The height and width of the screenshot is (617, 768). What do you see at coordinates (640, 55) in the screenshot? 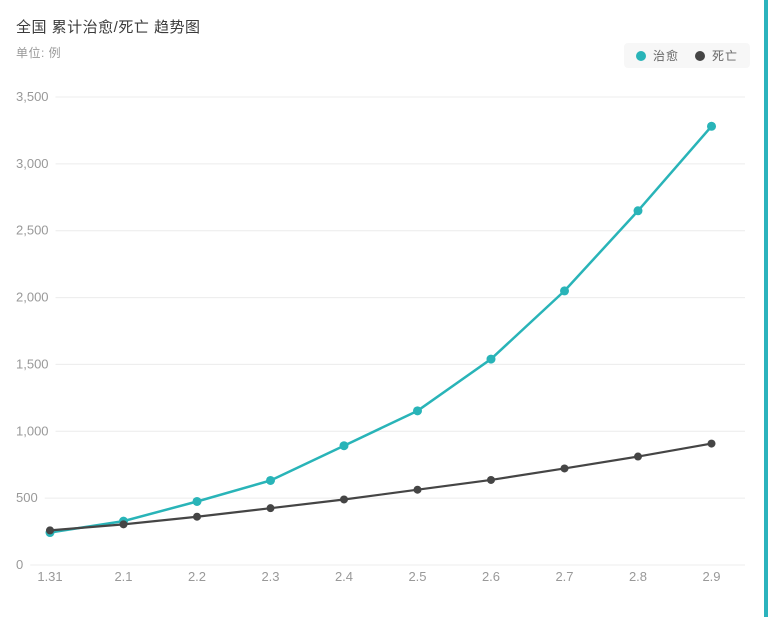
I see `cured-dot-icon` at bounding box center [640, 55].